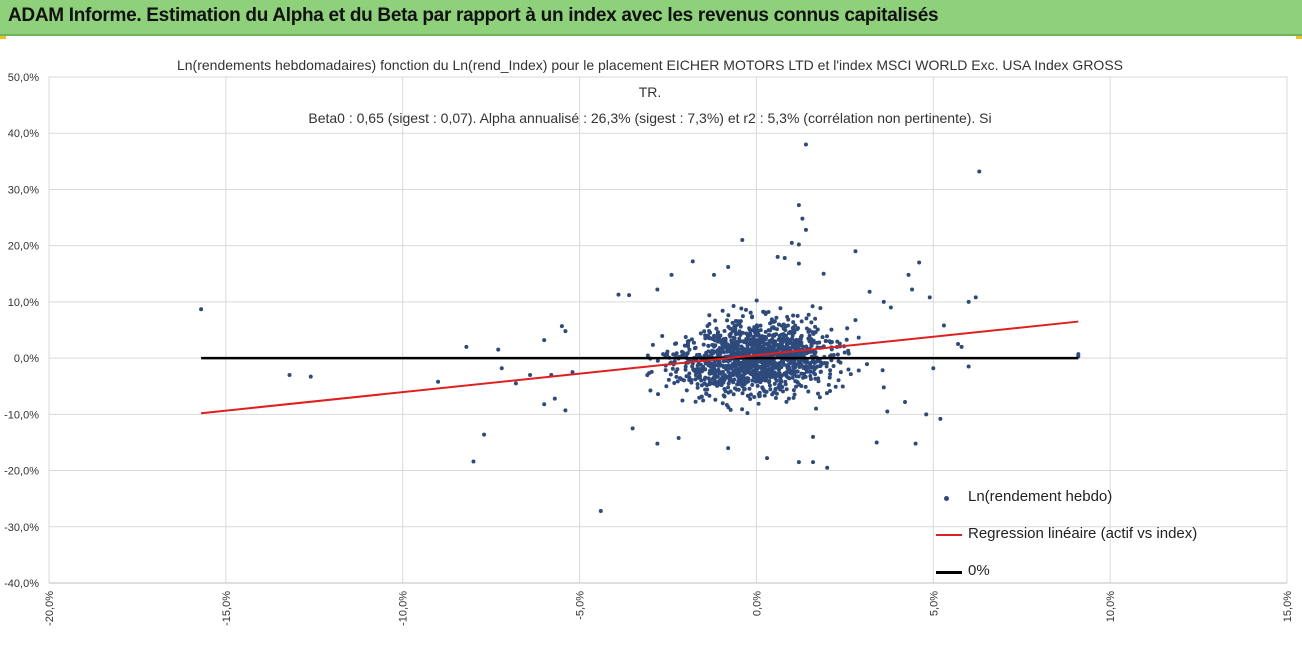 The image size is (1302, 648). What do you see at coordinates (23, 190) in the screenshot?
I see `y-tick-label: 30,0%` at bounding box center [23, 190].